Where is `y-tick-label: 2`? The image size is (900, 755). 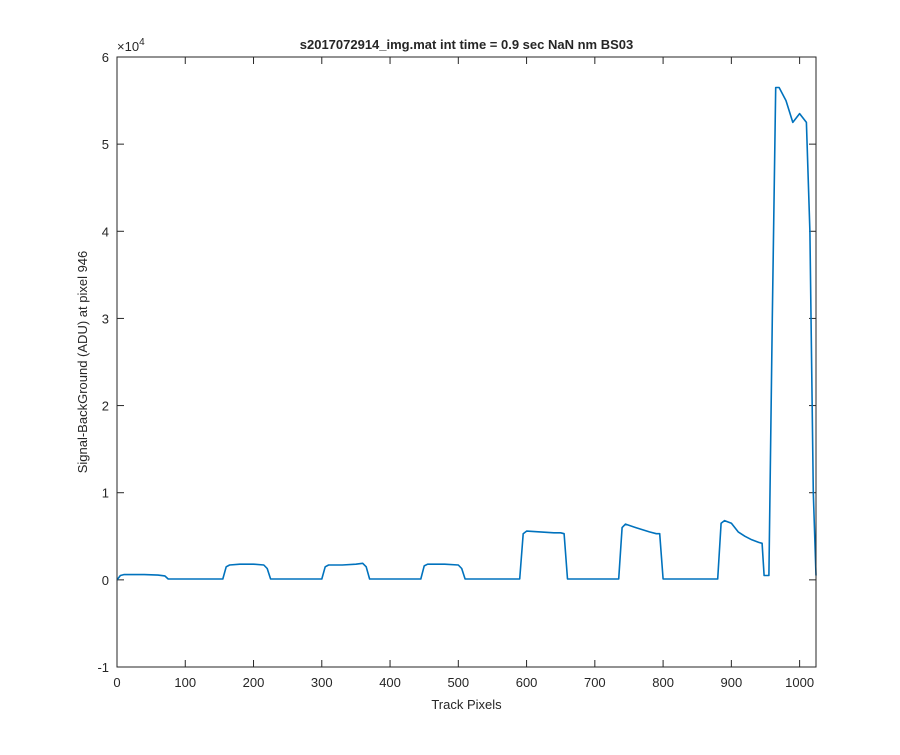
y-tick-label: 2 is located at coordinates (105, 406).